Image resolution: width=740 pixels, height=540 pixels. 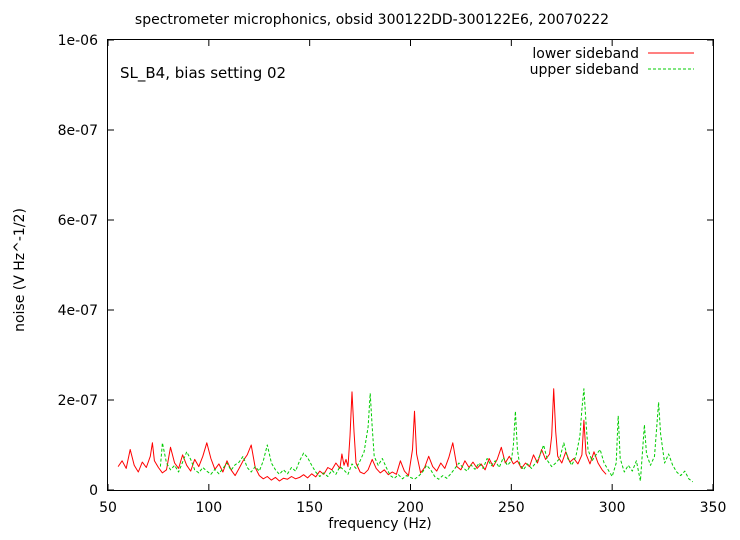 What do you see at coordinates (78, 131) in the screenshot?
I see `y-tick-label: 8e-07` at bounding box center [78, 131].